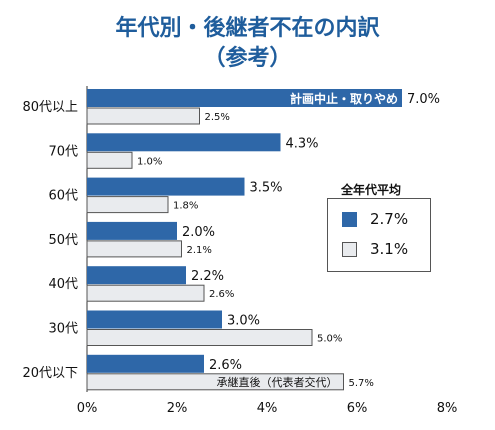  I want to click on data-label-series-2: 5.7%, so click(361, 383).